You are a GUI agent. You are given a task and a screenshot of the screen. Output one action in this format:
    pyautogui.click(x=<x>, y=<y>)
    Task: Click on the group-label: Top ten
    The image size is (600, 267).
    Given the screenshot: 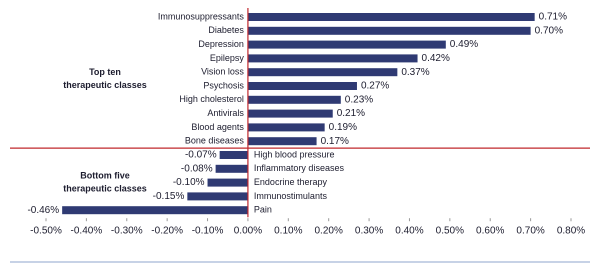 What is the action you would take?
    pyautogui.click(x=105, y=72)
    